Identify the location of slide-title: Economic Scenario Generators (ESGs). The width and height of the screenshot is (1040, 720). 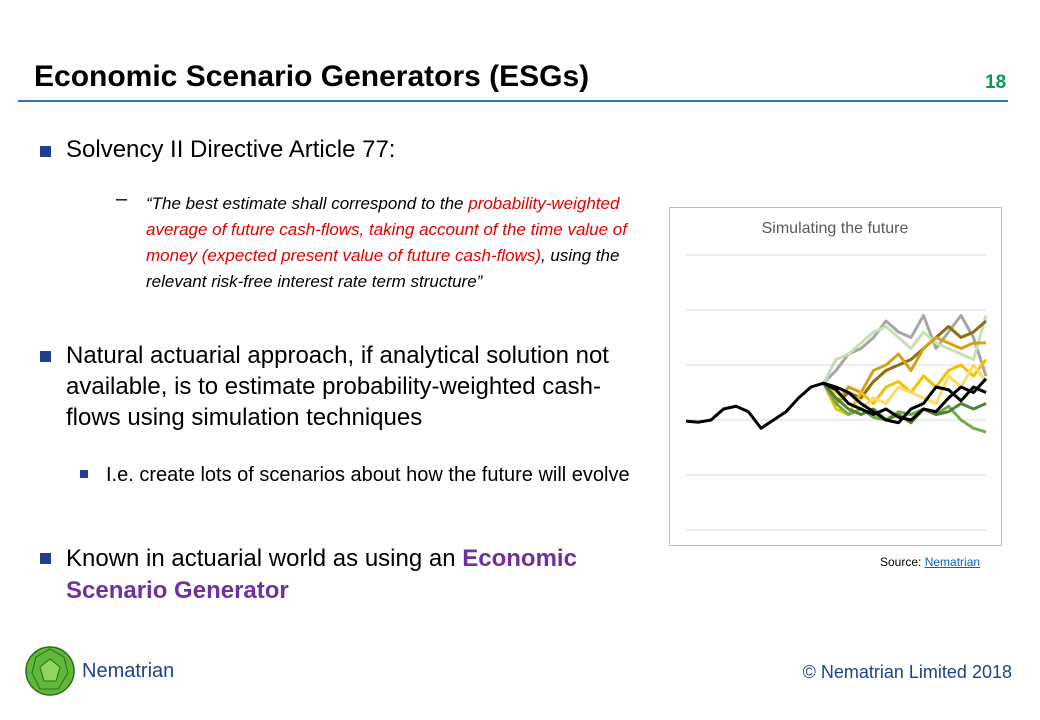
(312, 76).